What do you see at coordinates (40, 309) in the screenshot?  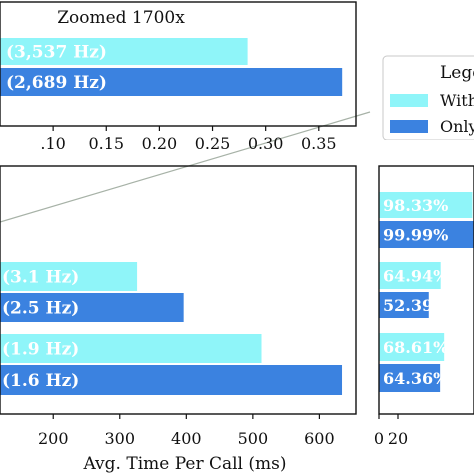 I see `bar-value-label: (2.5 Hz)` at bounding box center [40, 309].